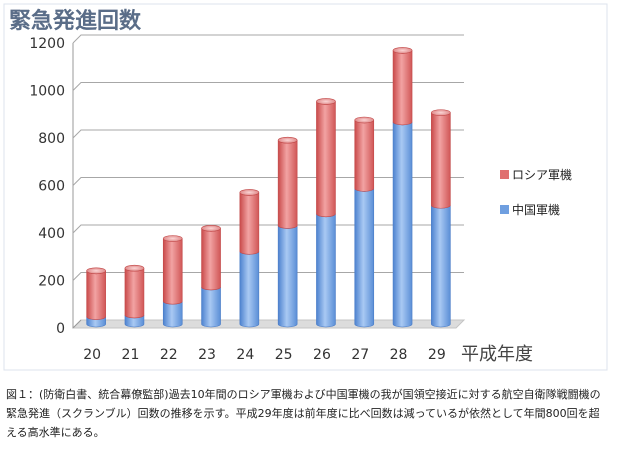  Describe the element at coordinates (504, 174) in the screenshot. I see `legend-swatch-russia` at that location.